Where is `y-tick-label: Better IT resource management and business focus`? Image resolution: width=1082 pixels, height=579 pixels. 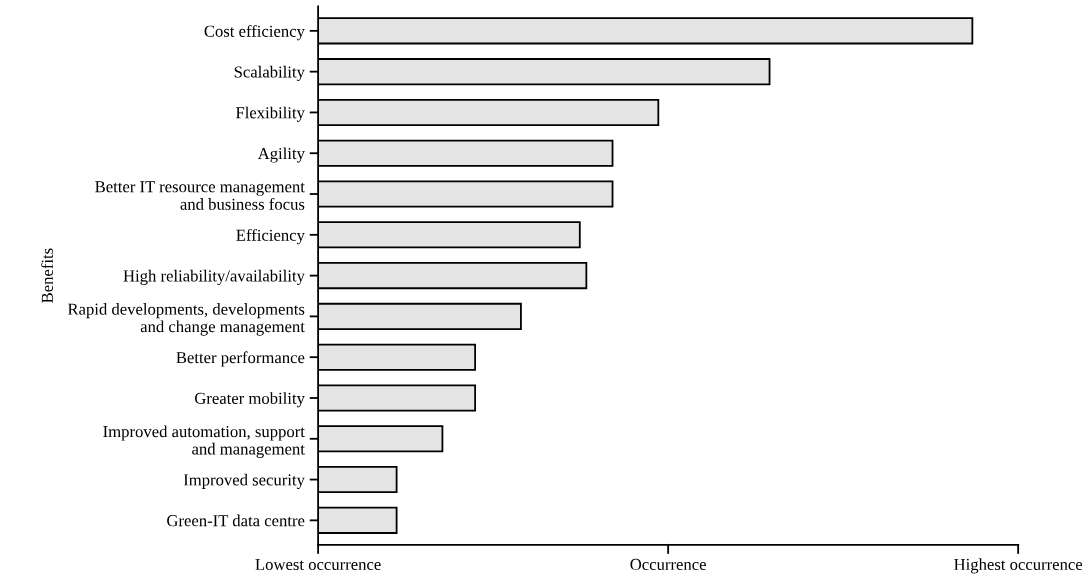 y-tick-label: Better IT resource management and business focus is located at coordinates (200, 195).